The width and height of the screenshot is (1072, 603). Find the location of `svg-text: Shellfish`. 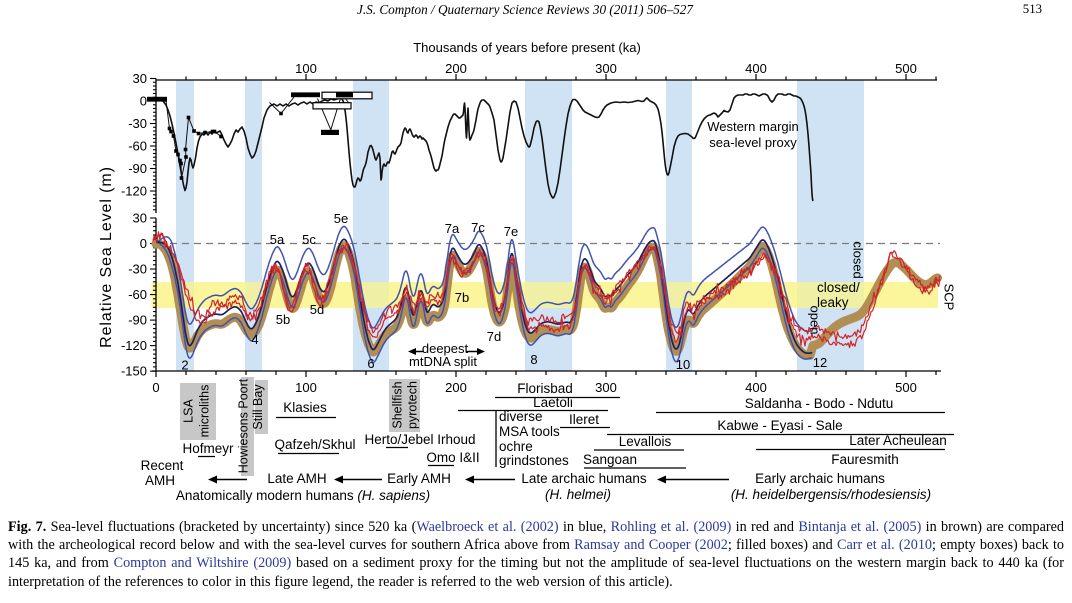

svg-text: Shellfish is located at coordinates (398, 404).